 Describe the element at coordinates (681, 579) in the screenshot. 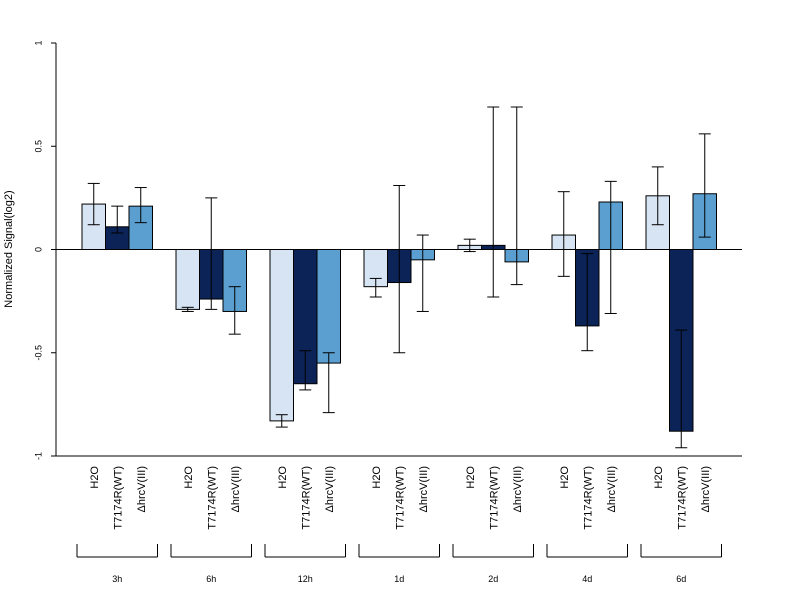

I see `group-label: 6d` at that location.